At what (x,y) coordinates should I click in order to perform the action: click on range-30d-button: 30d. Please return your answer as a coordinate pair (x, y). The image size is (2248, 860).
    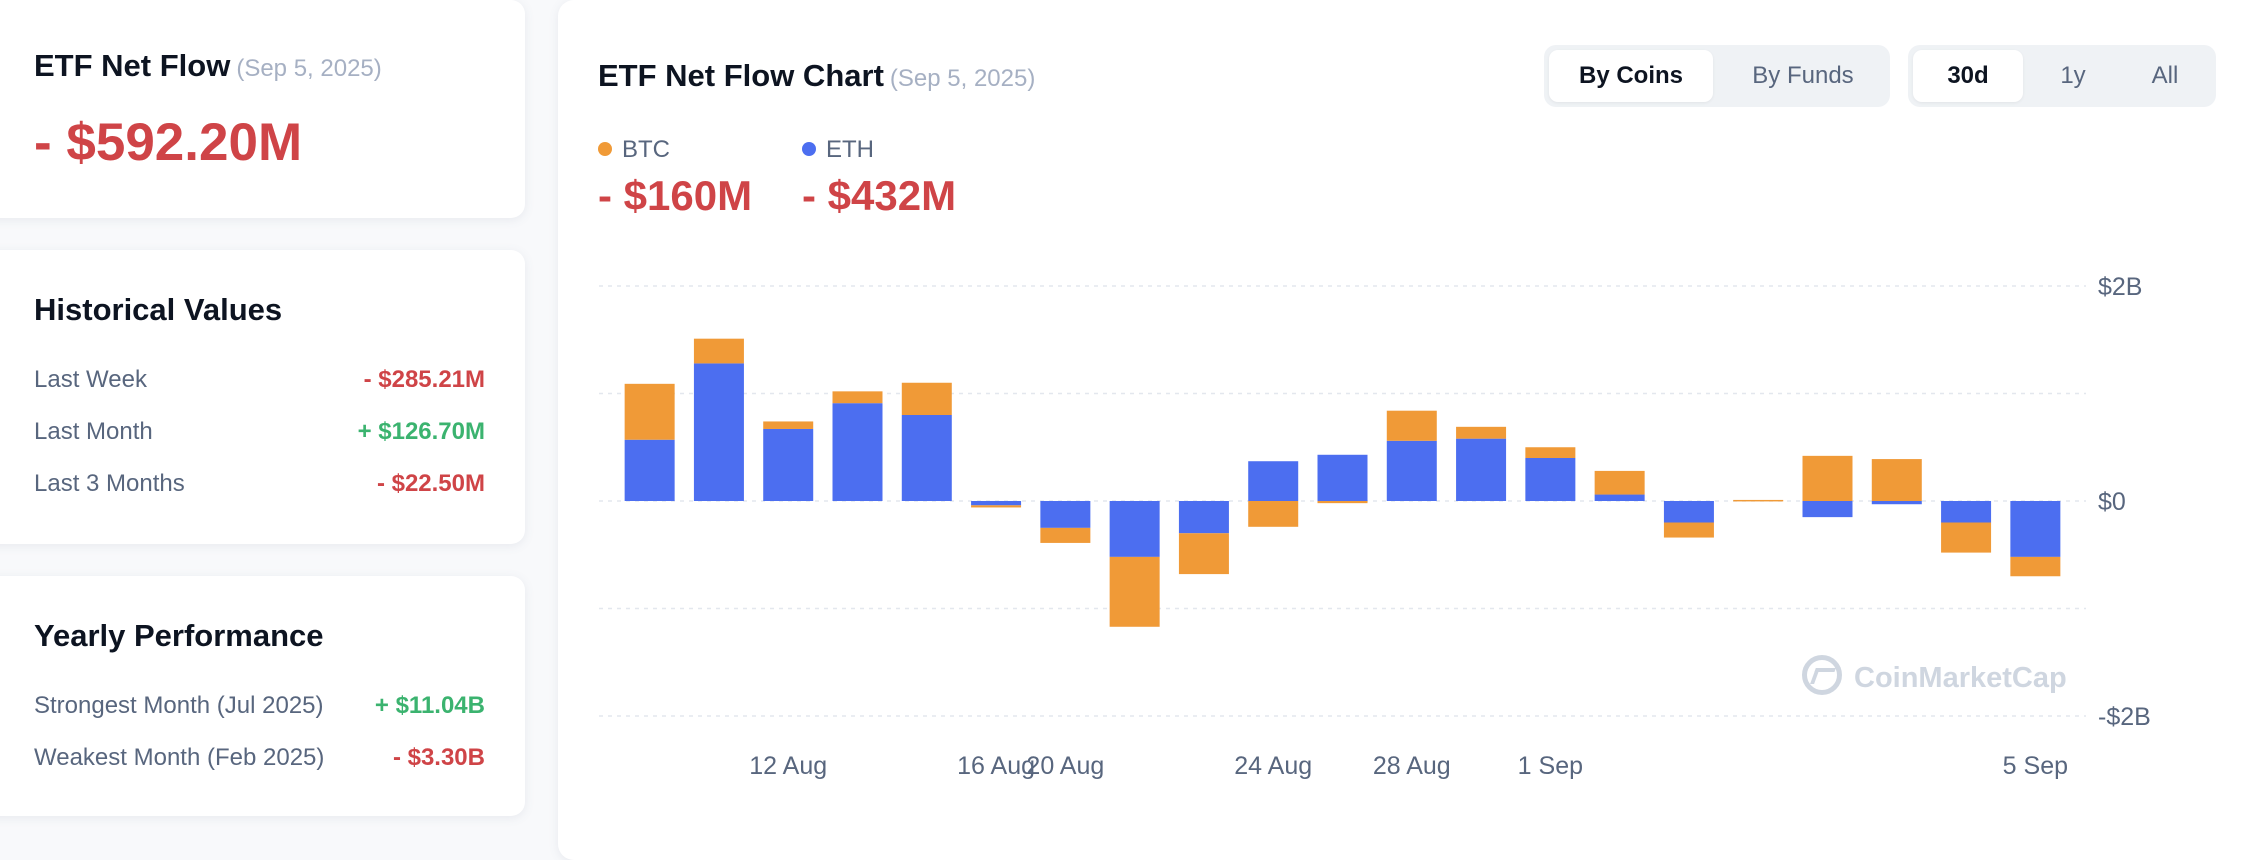
    Looking at the image, I should click on (1968, 76).